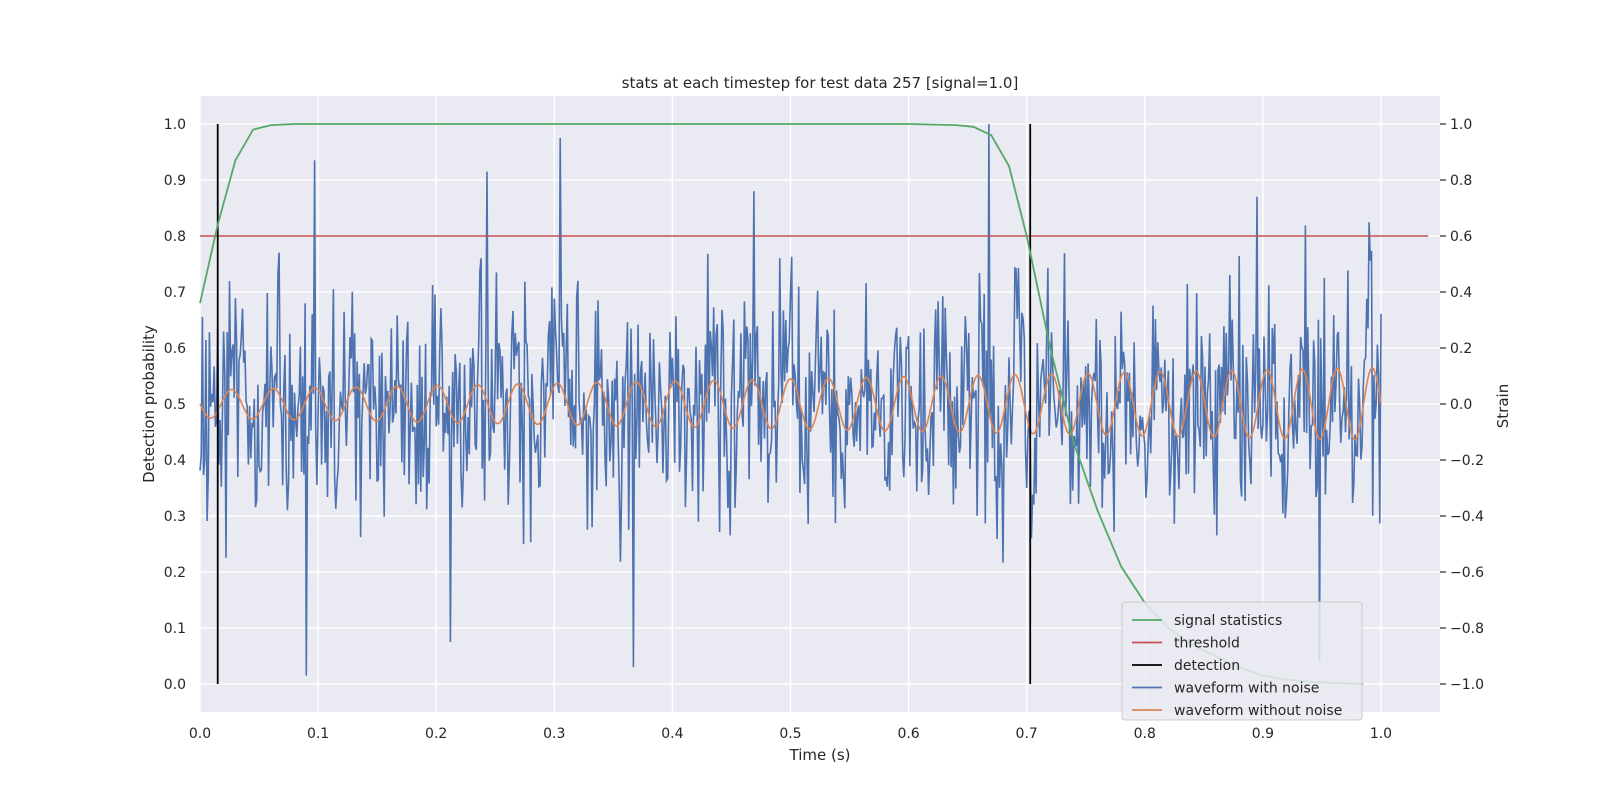 The image size is (1600, 800). Describe the element at coordinates (1461, 125) in the screenshot. I see `y-tick-label-right: 1.0` at that location.